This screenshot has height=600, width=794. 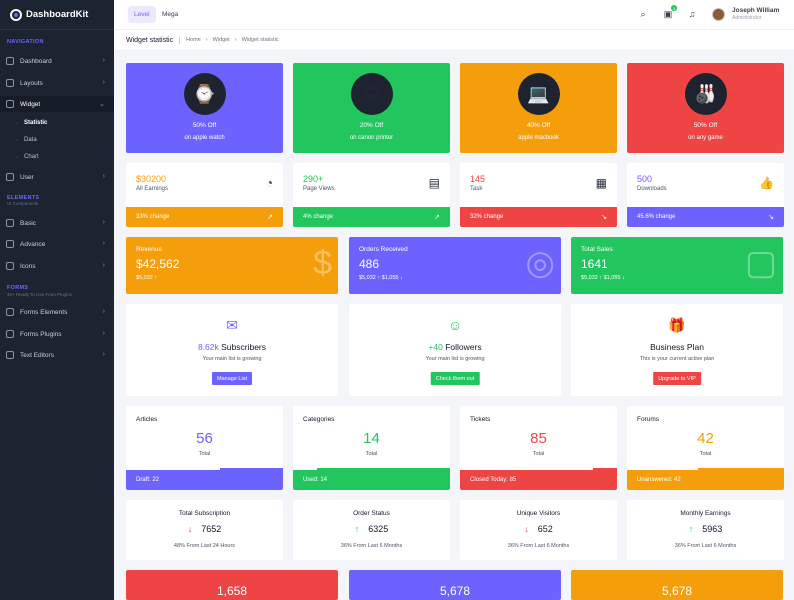 What do you see at coordinates (57, 355) in the screenshot?
I see `sidebar-item-text-editors: Text Editors ›` at bounding box center [57, 355].